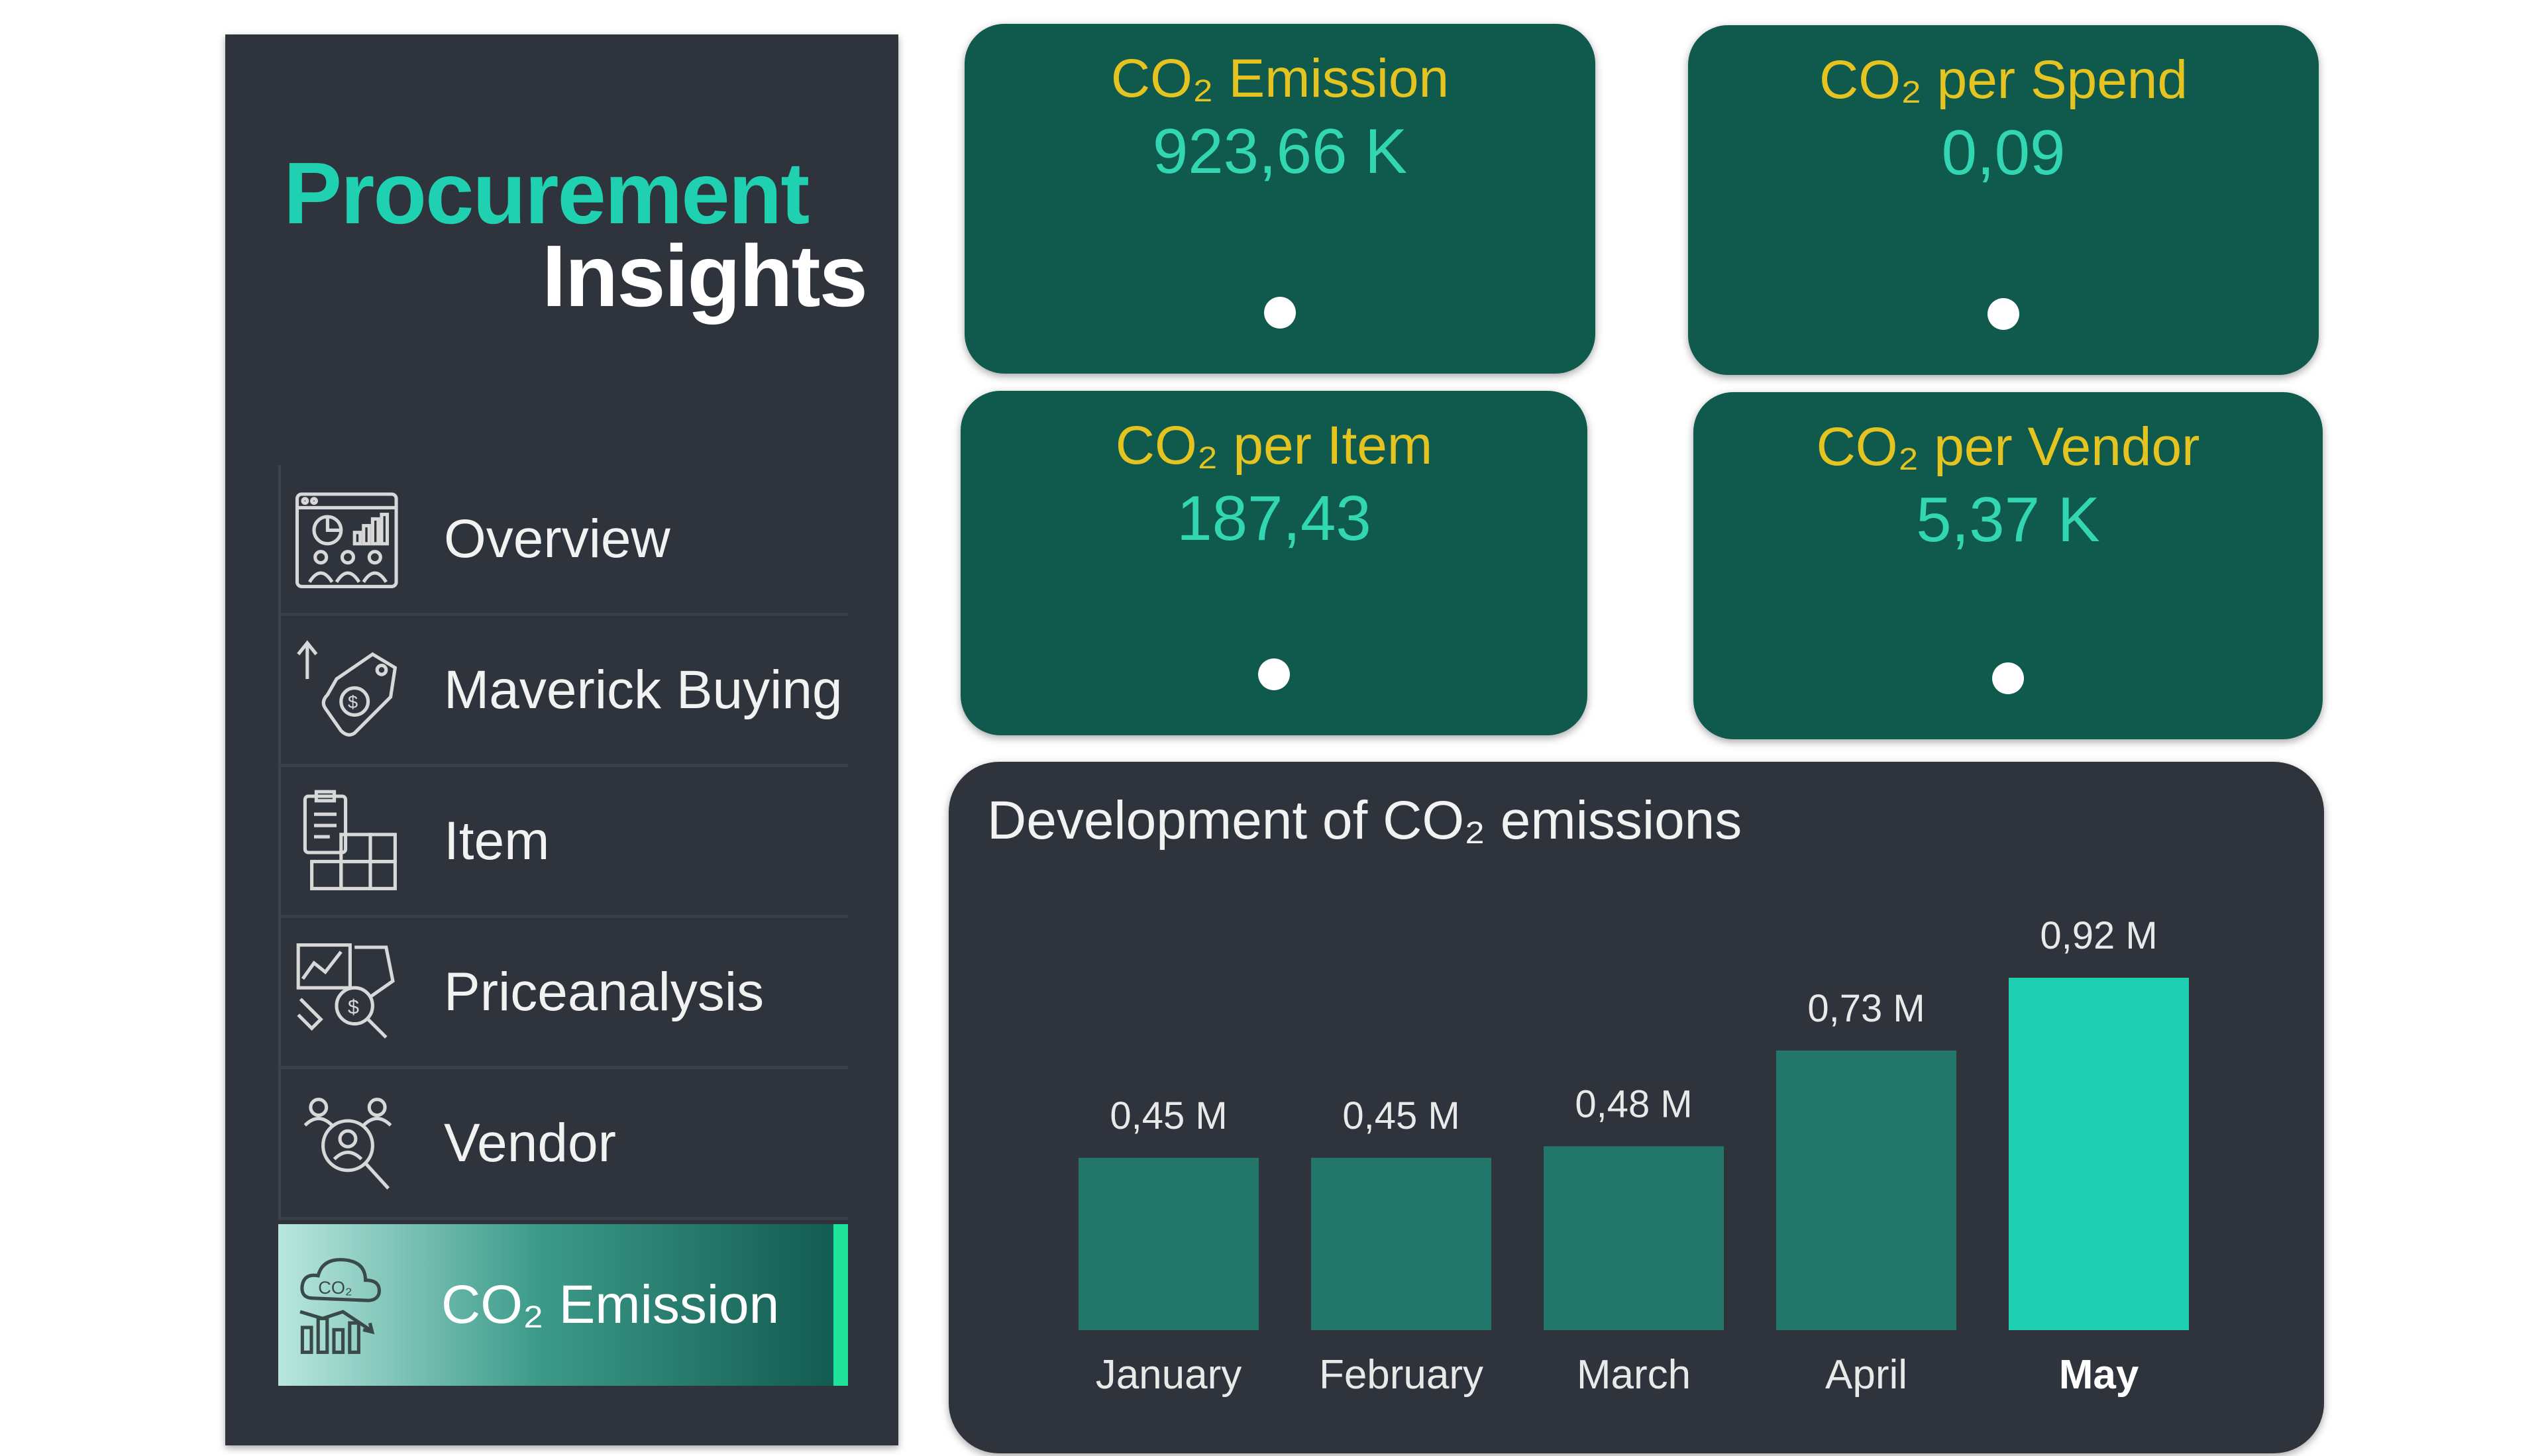 The image size is (2544, 1456). I want to click on bar-may, so click(2099, 1154).